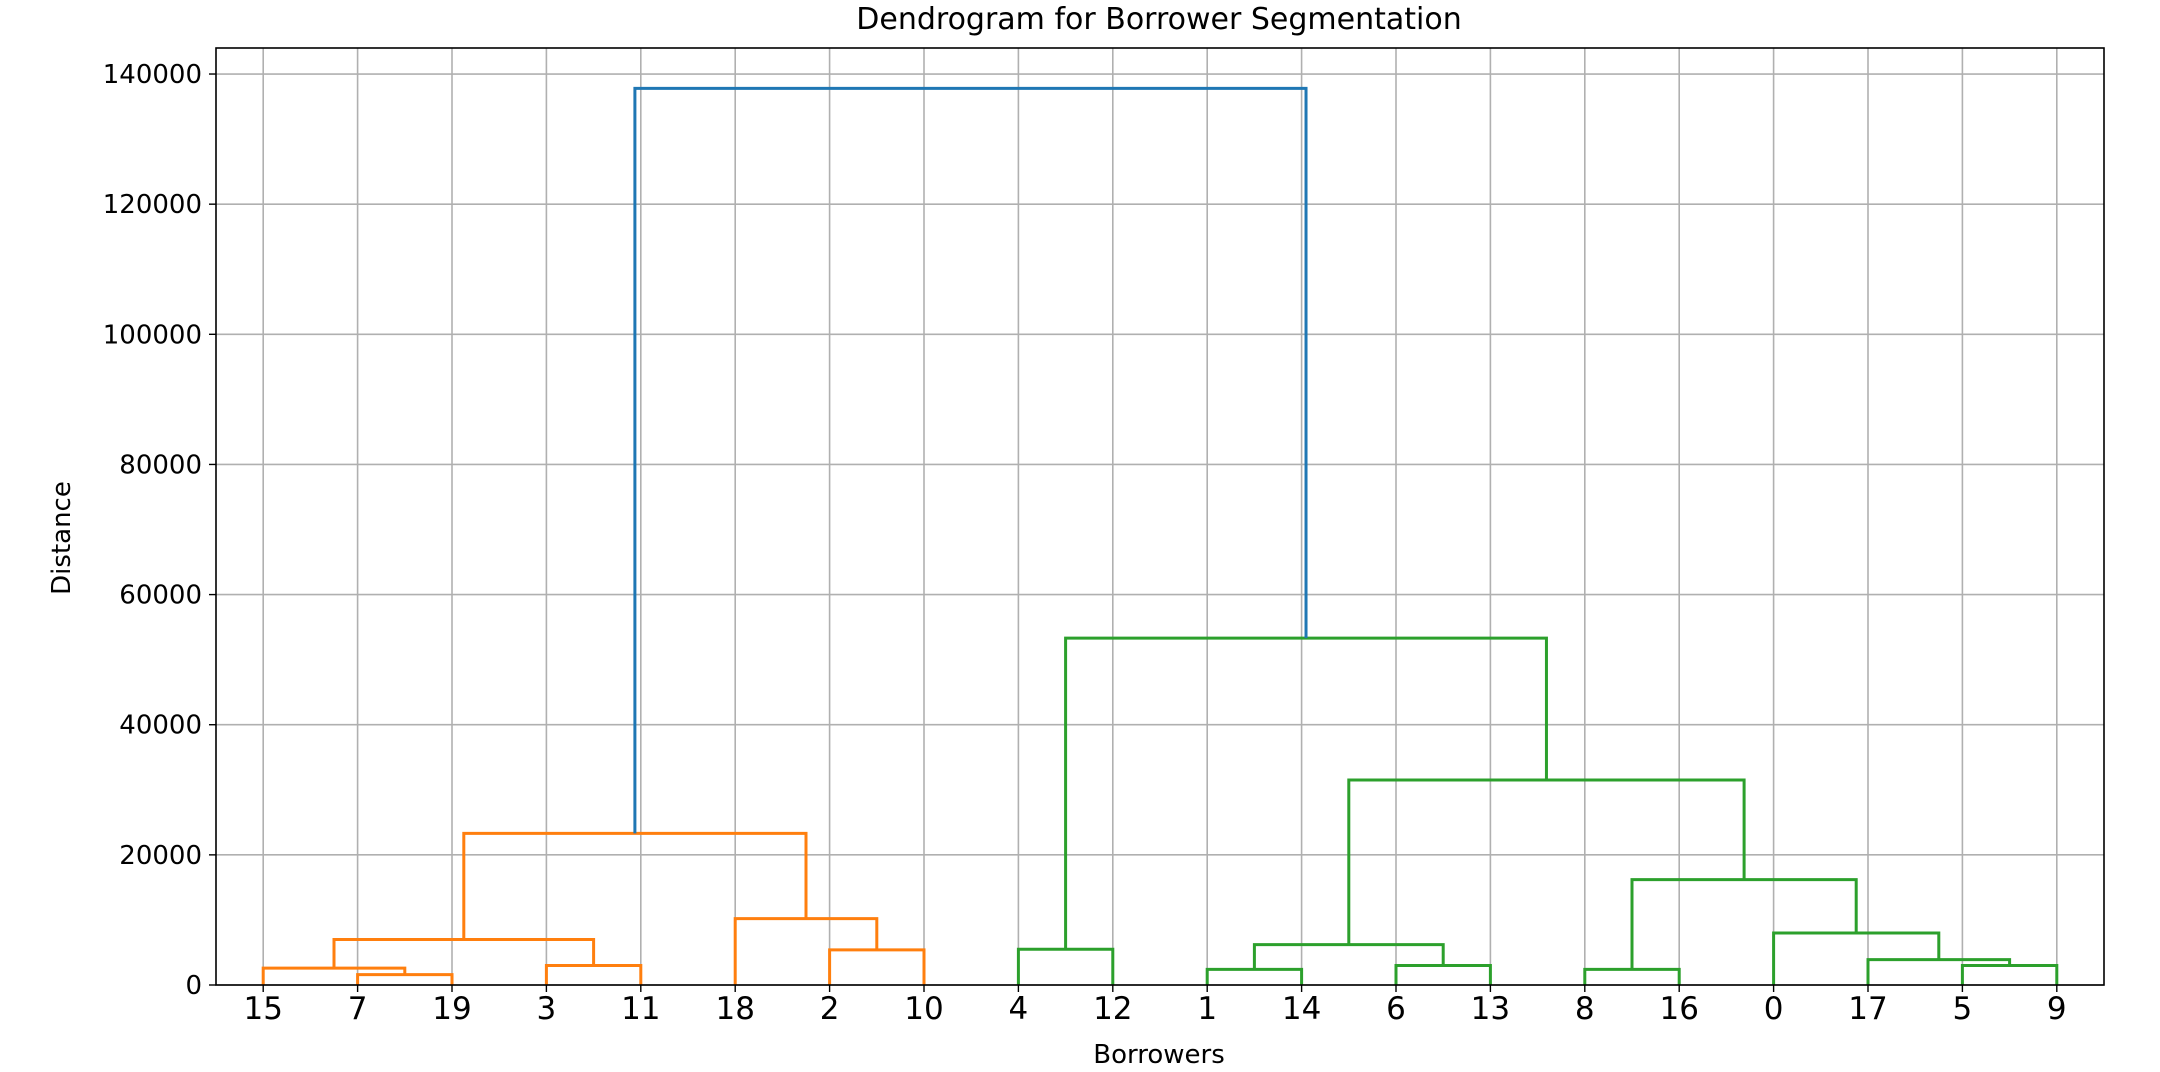  Describe the element at coordinates (1678, 1009) in the screenshot. I see `x-tick-label-16: 16` at that location.